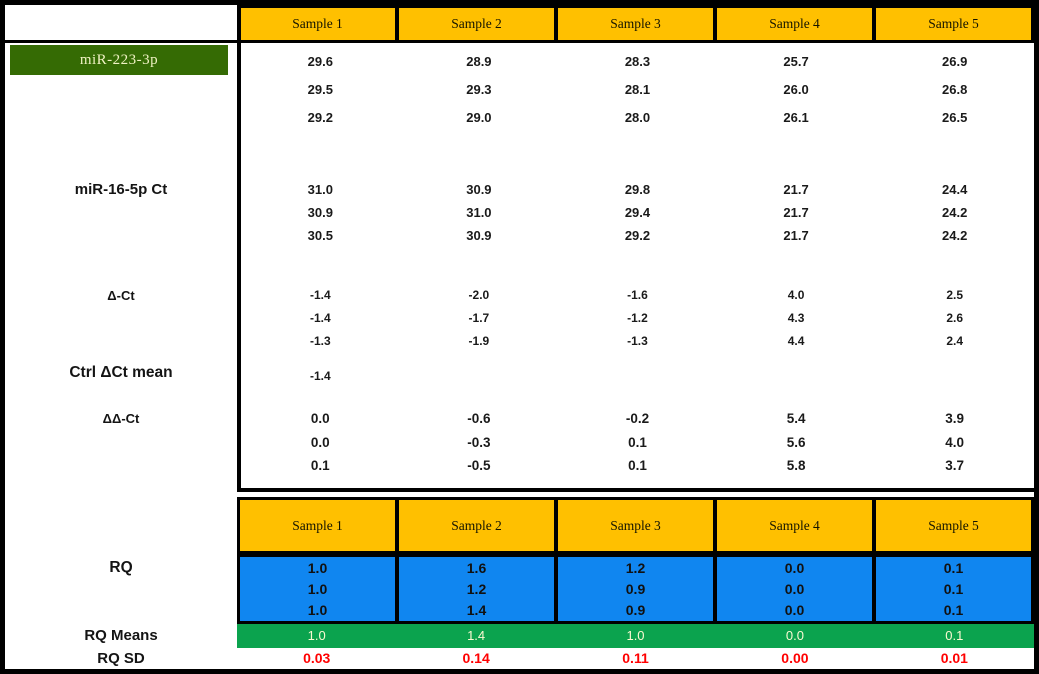  I want to click on empty-cell, so click(954, 376).